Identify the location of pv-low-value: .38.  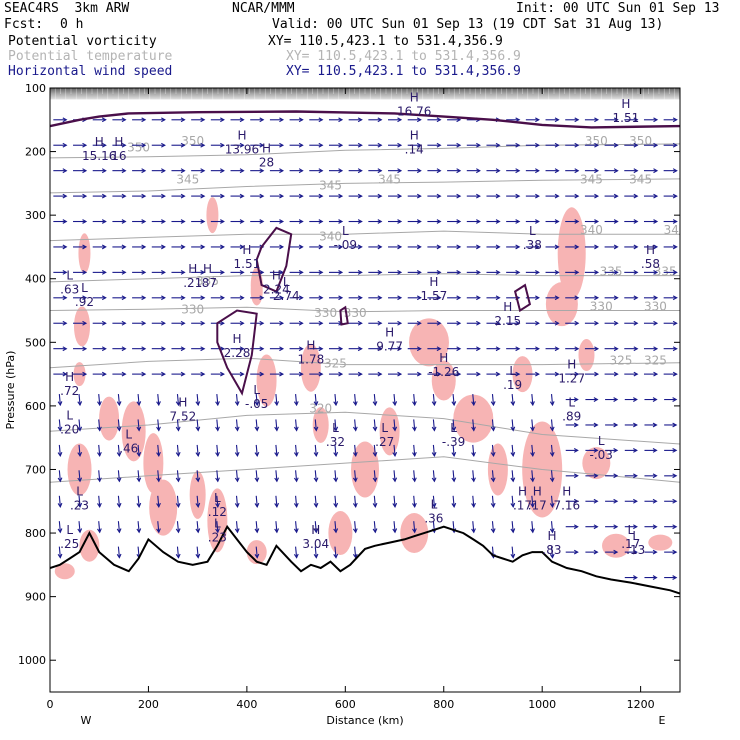
(532, 245).